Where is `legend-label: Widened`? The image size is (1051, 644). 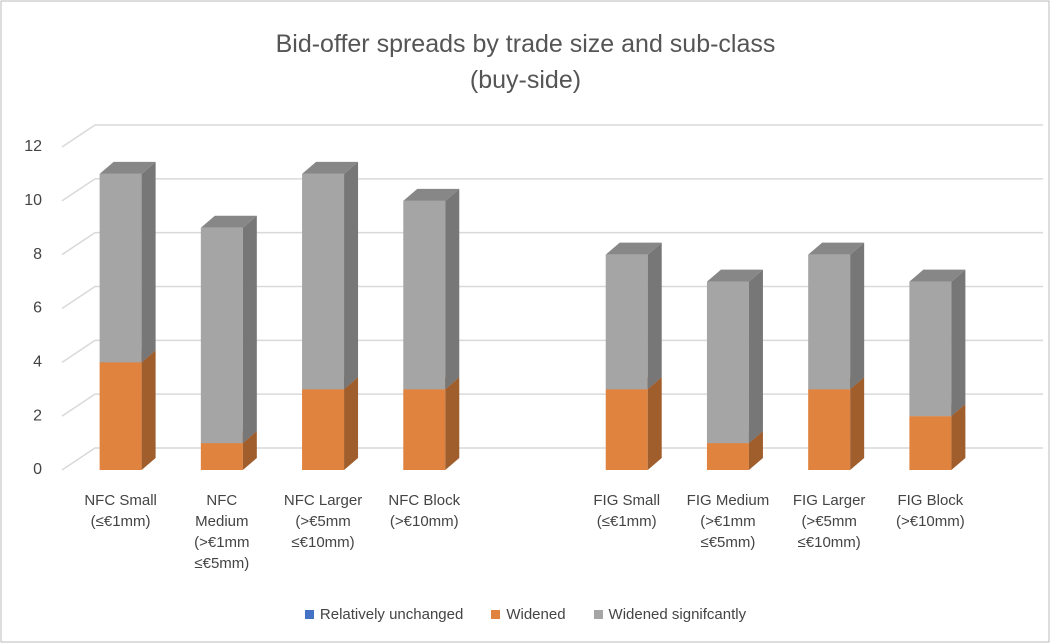
legend-label: Widened is located at coordinates (536, 614).